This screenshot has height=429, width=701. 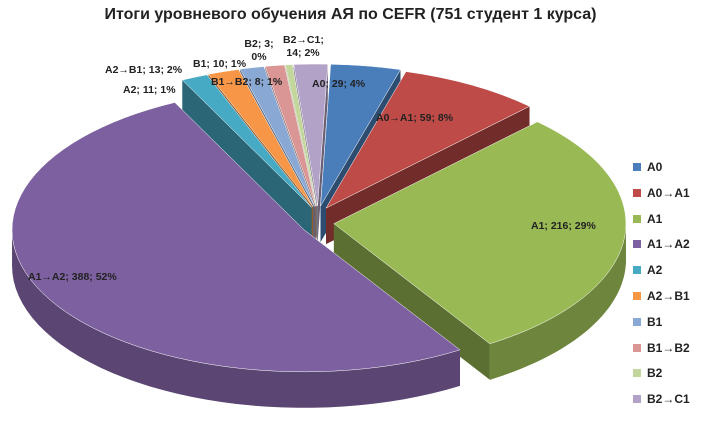 What do you see at coordinates (655, 270) in the screenshot?
I see `legend-label: A2` at bounding box center [655, 270].